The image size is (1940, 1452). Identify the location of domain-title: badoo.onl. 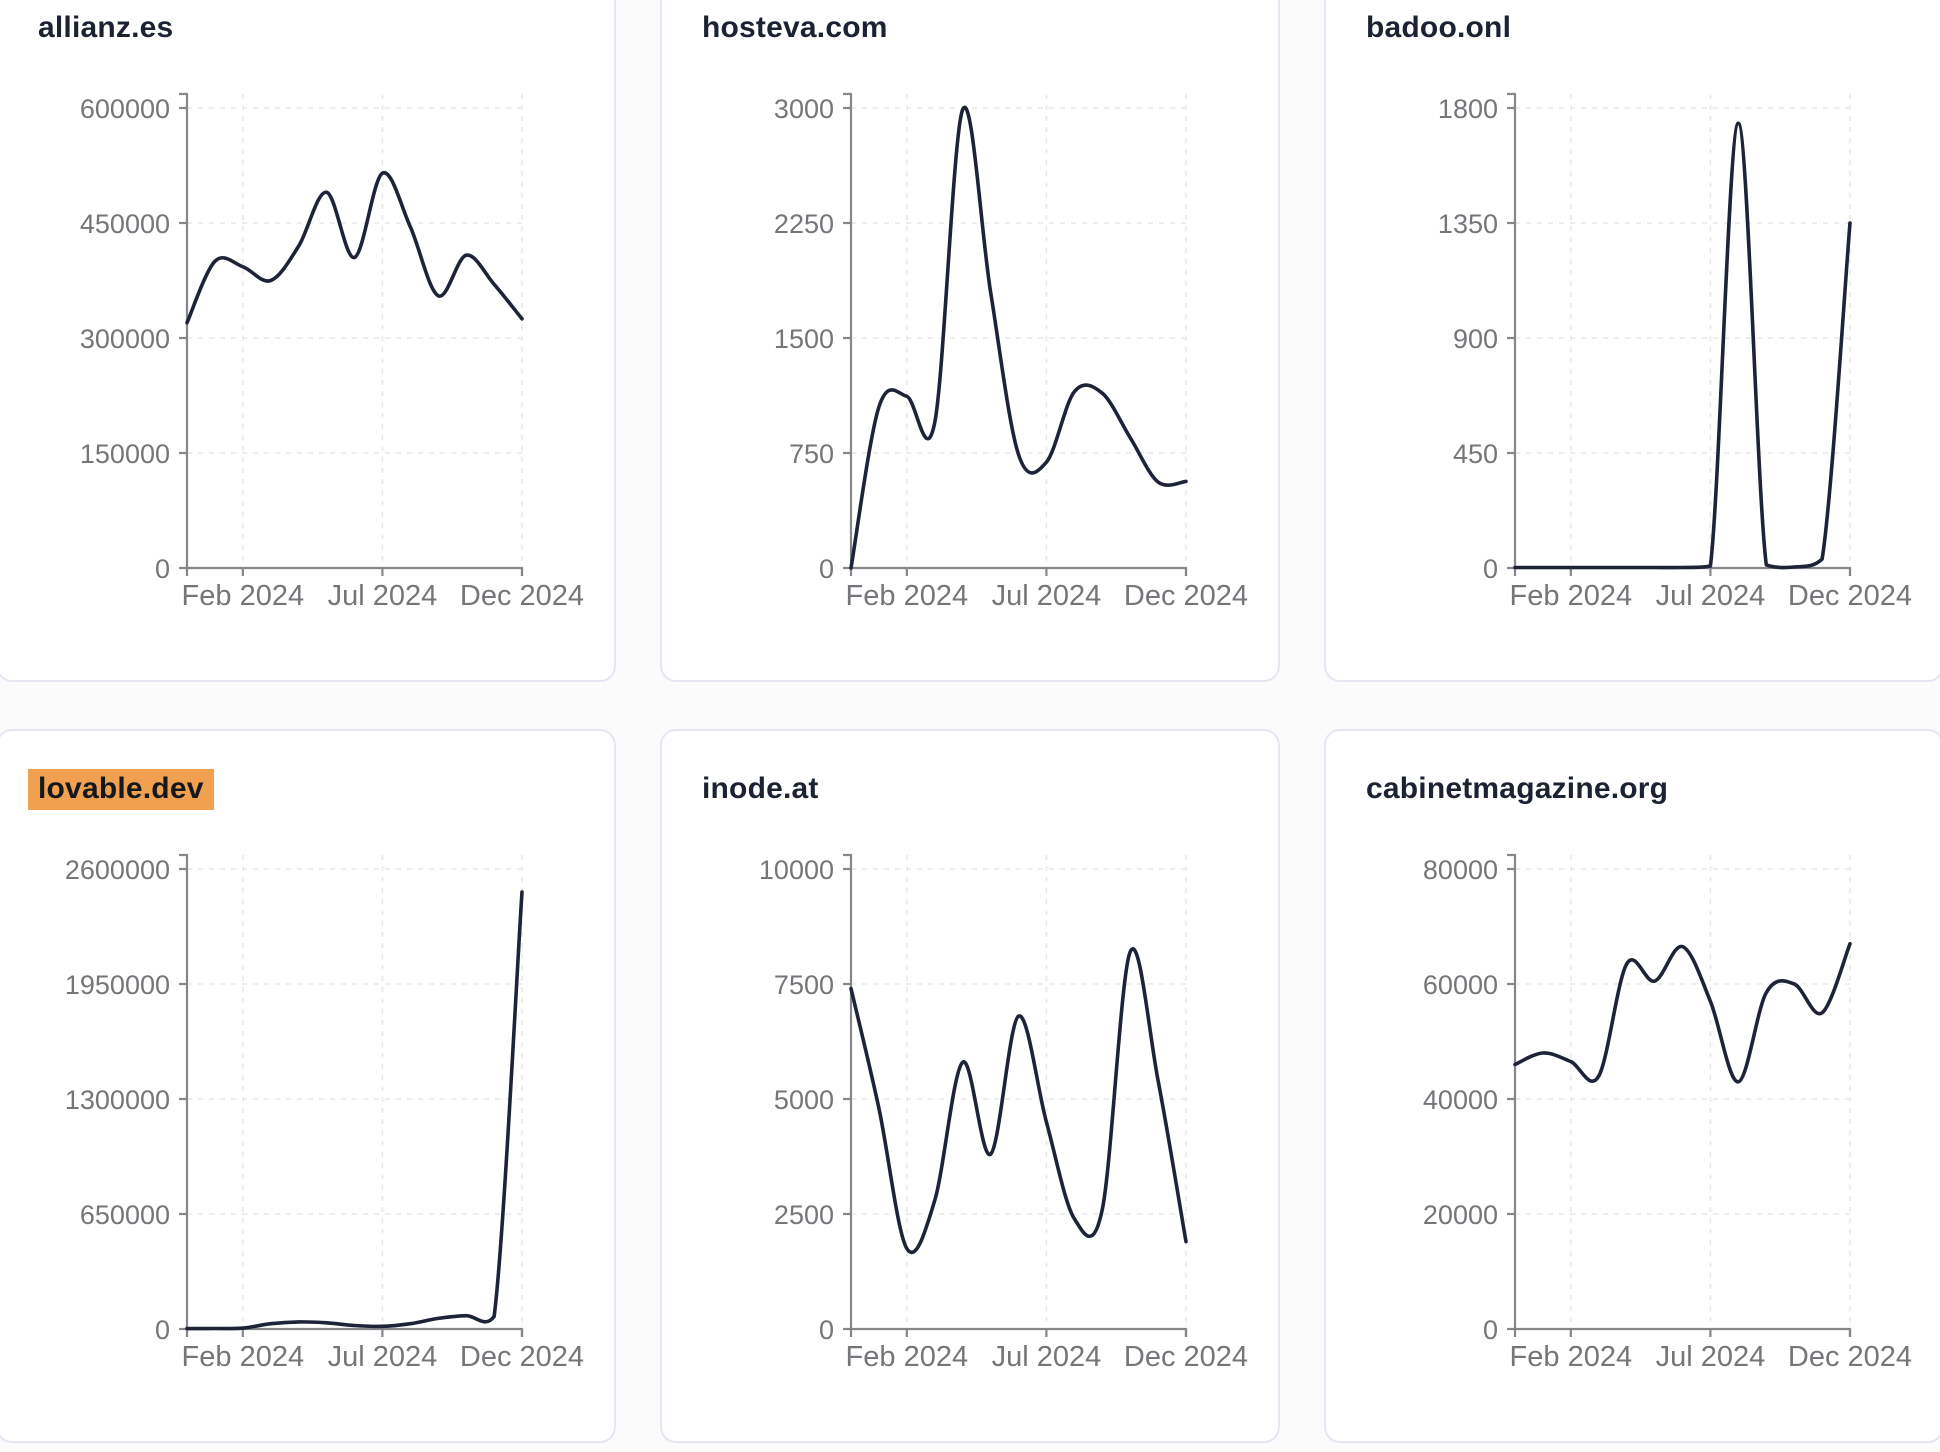
(1438, 28).